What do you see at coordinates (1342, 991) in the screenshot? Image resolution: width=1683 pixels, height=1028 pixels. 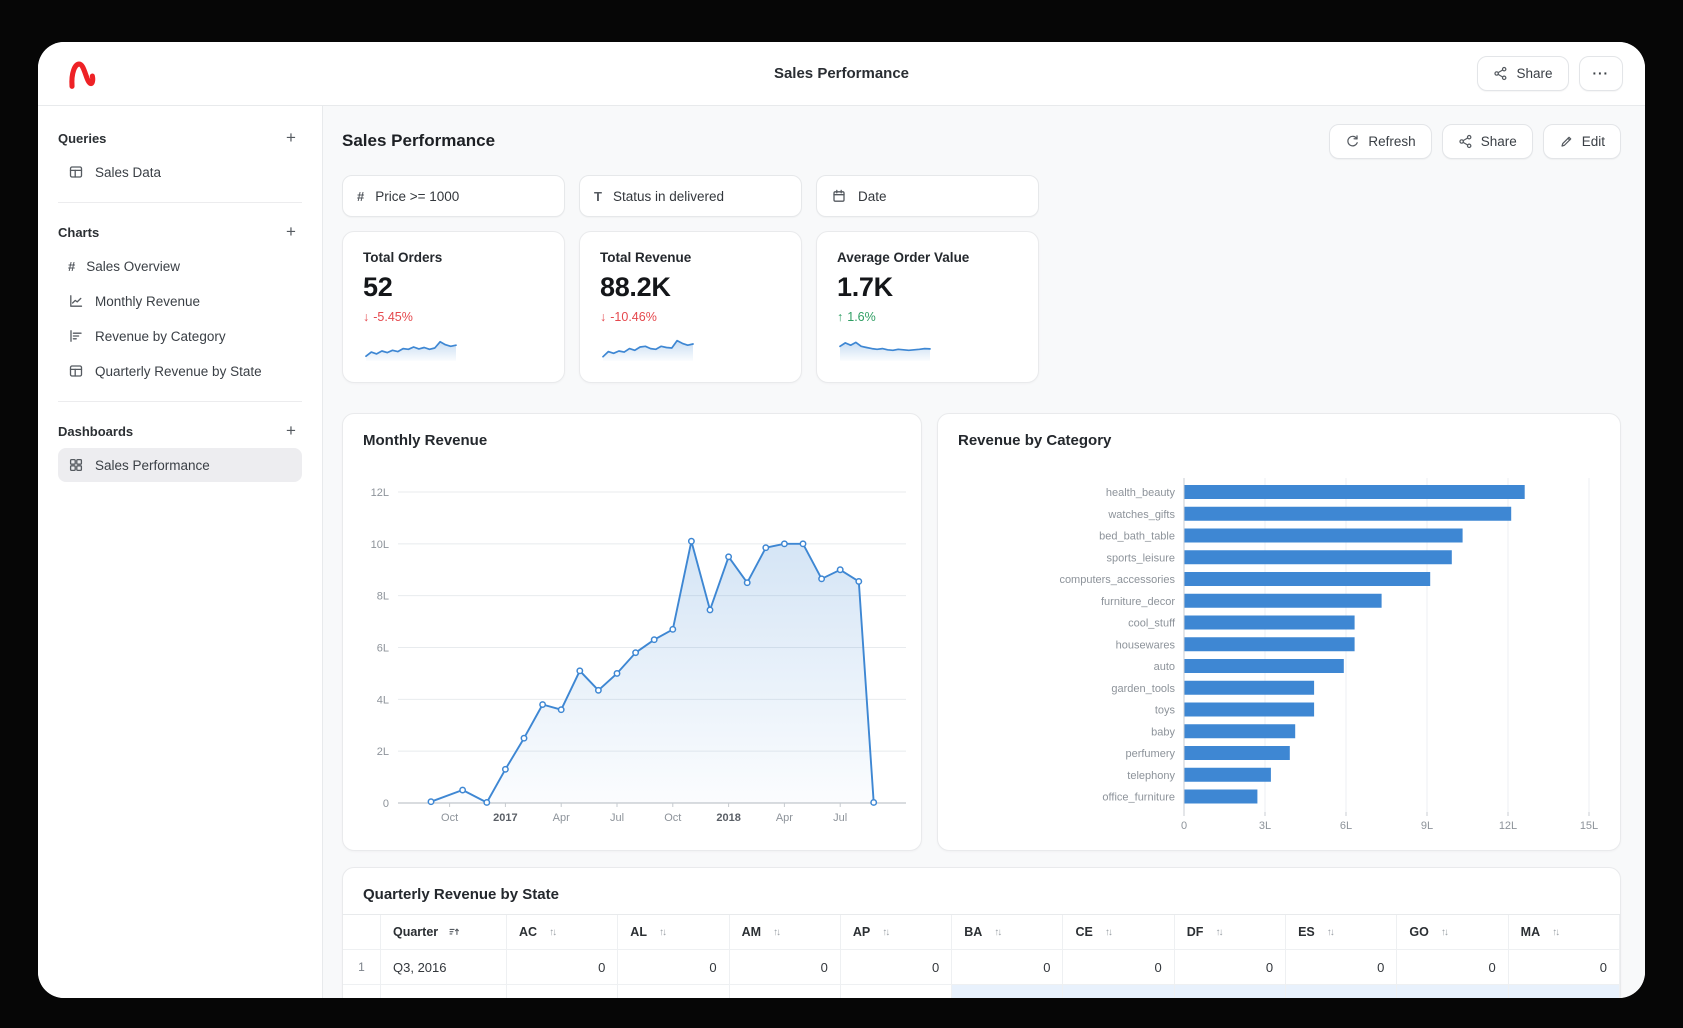 I see `value-cell-es` at bounding box center [1342, 991].